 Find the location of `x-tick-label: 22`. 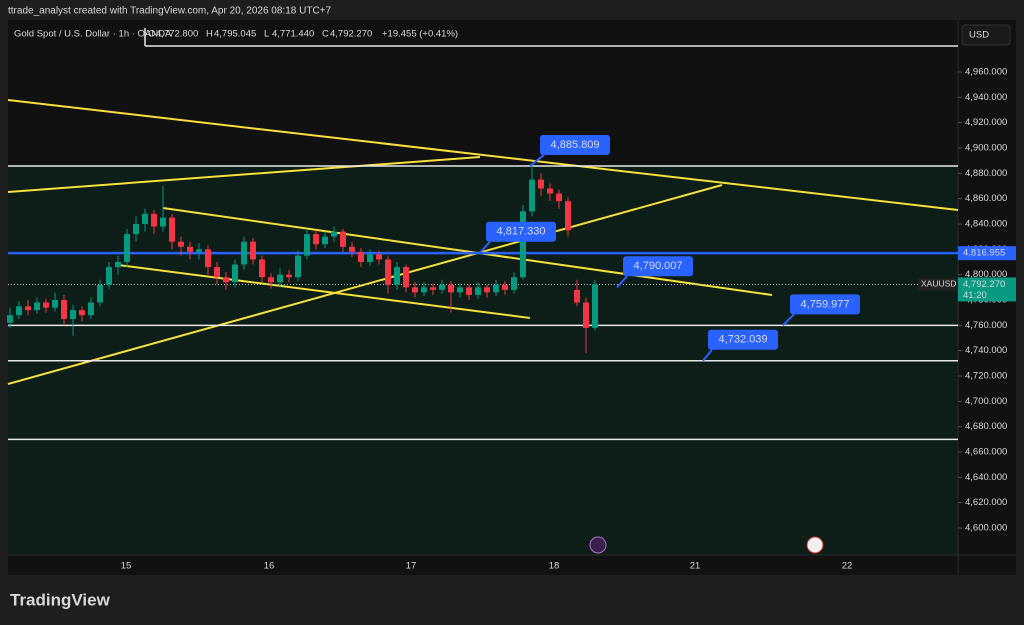

x-tick-label: 22 is located at coordinates (847, 566).